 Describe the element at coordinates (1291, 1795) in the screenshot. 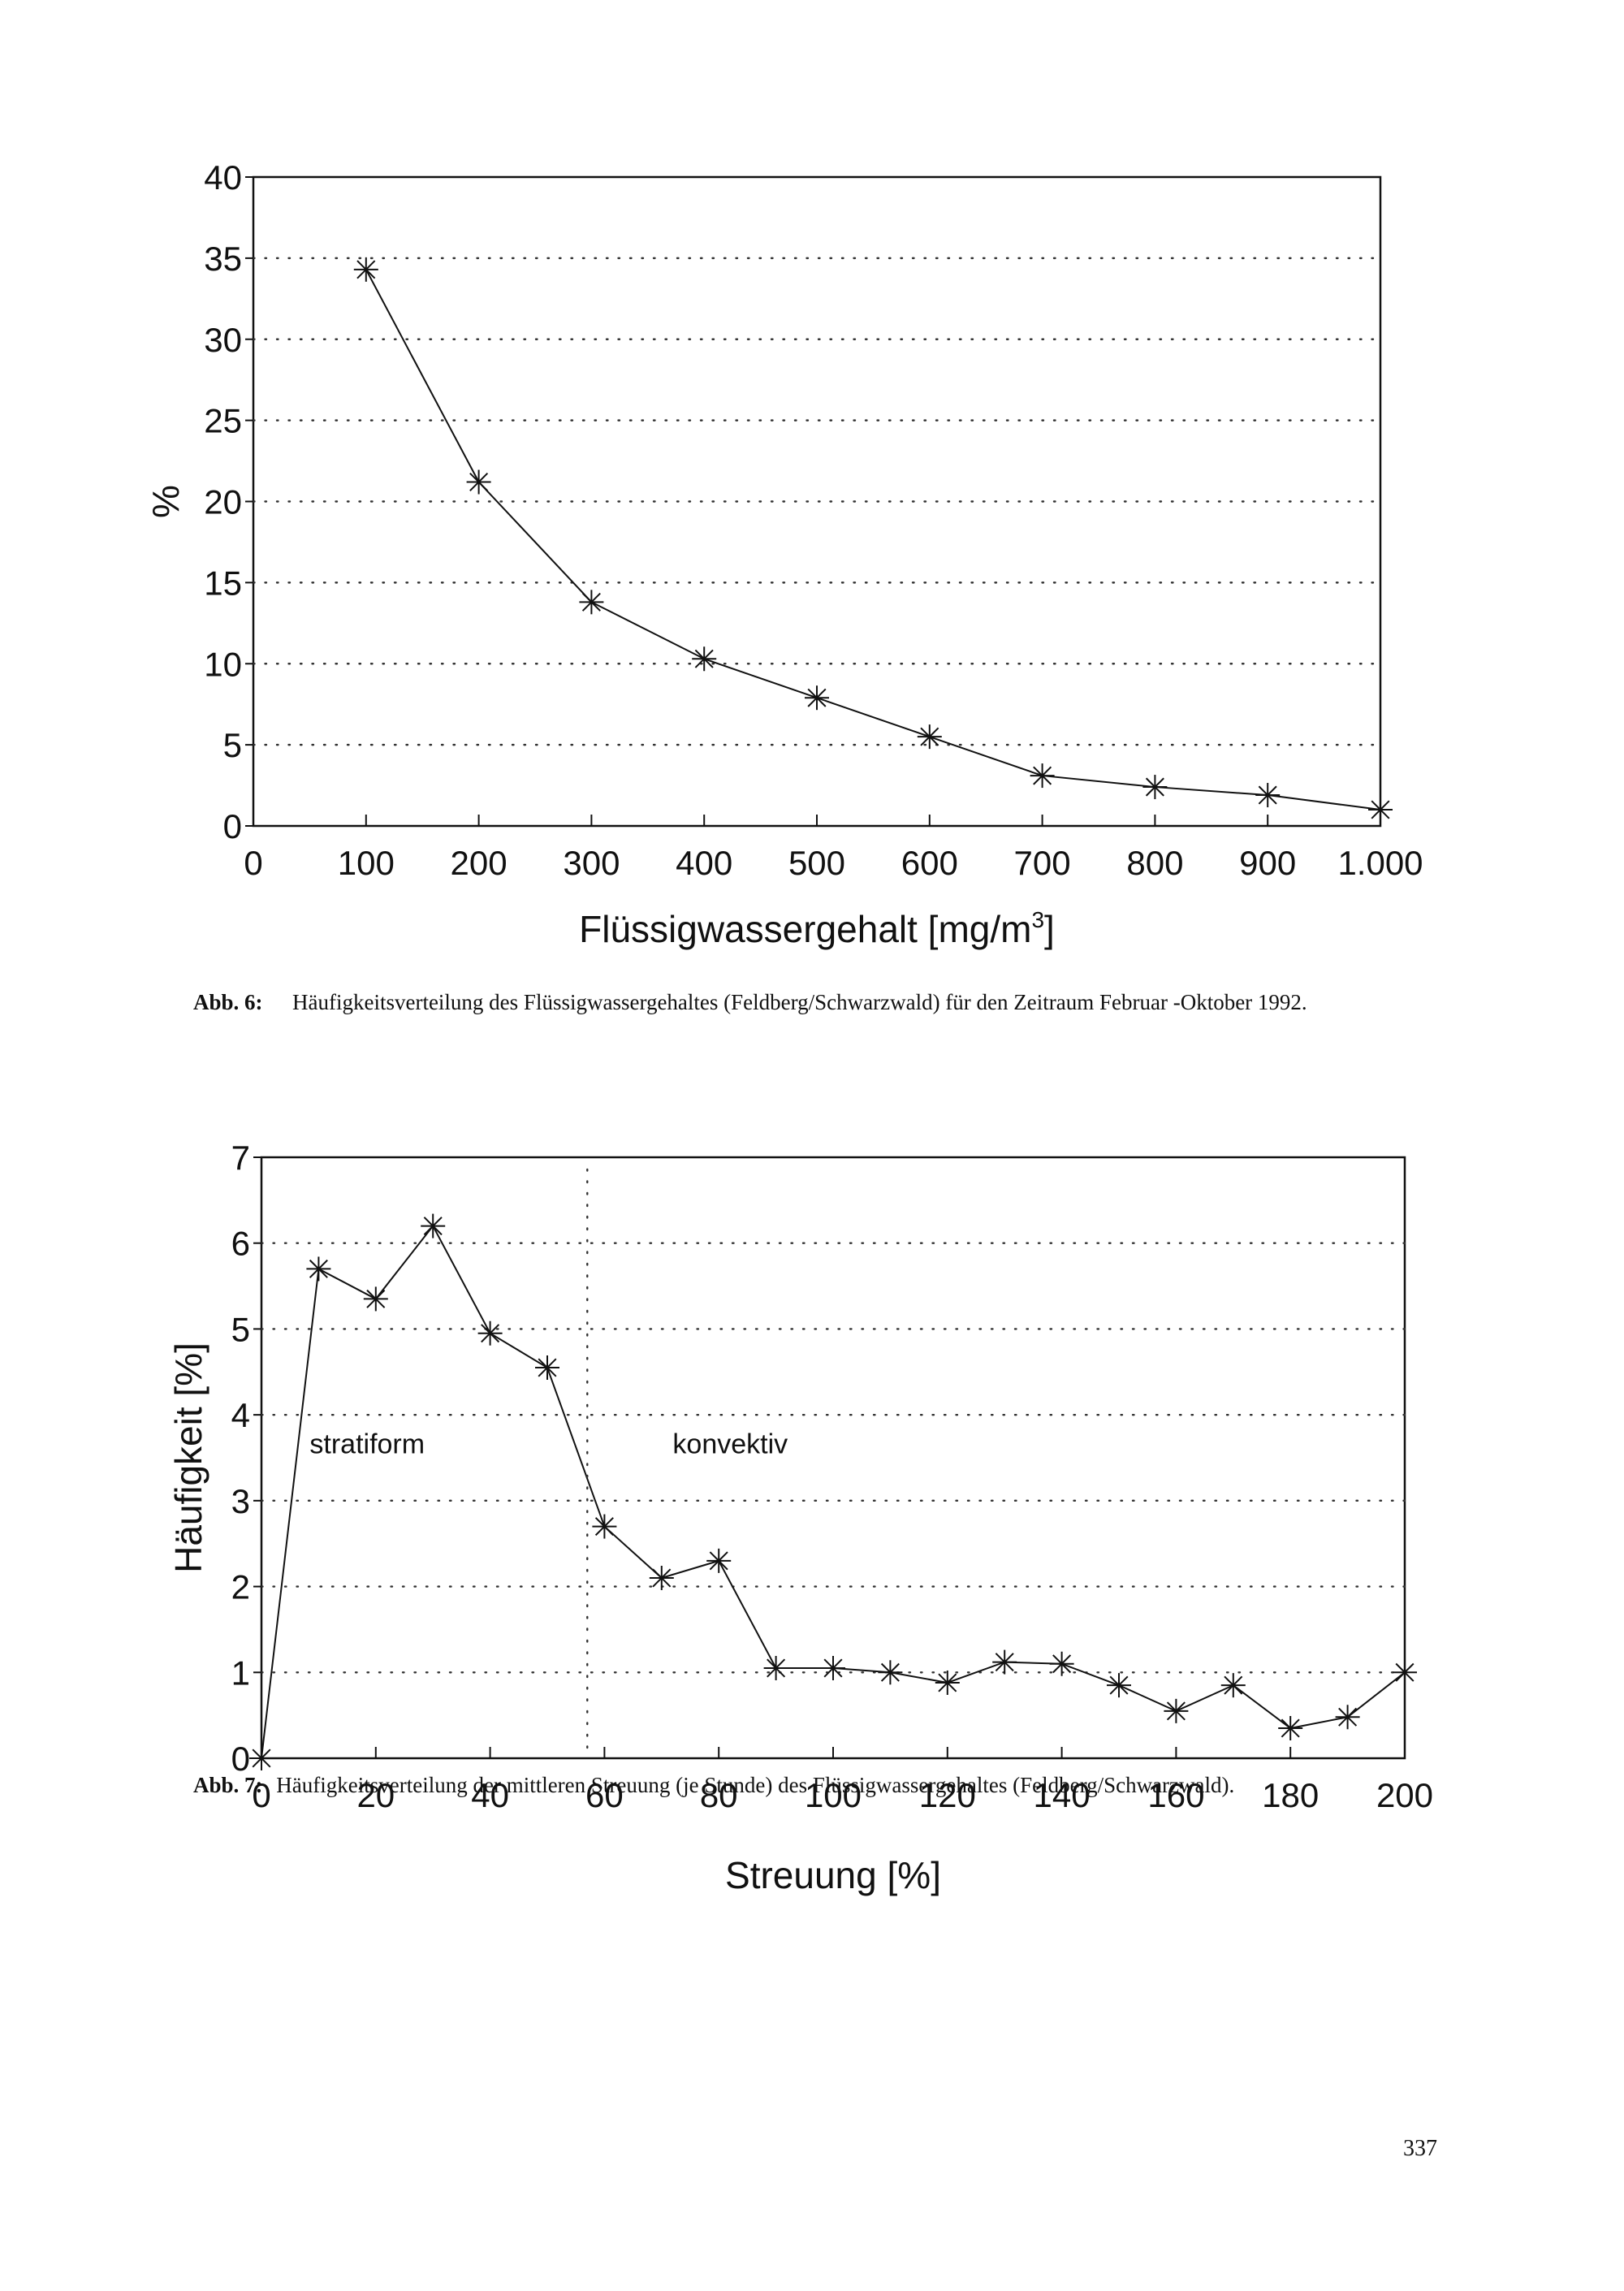

I see `x-tick-label: 180` at that location.